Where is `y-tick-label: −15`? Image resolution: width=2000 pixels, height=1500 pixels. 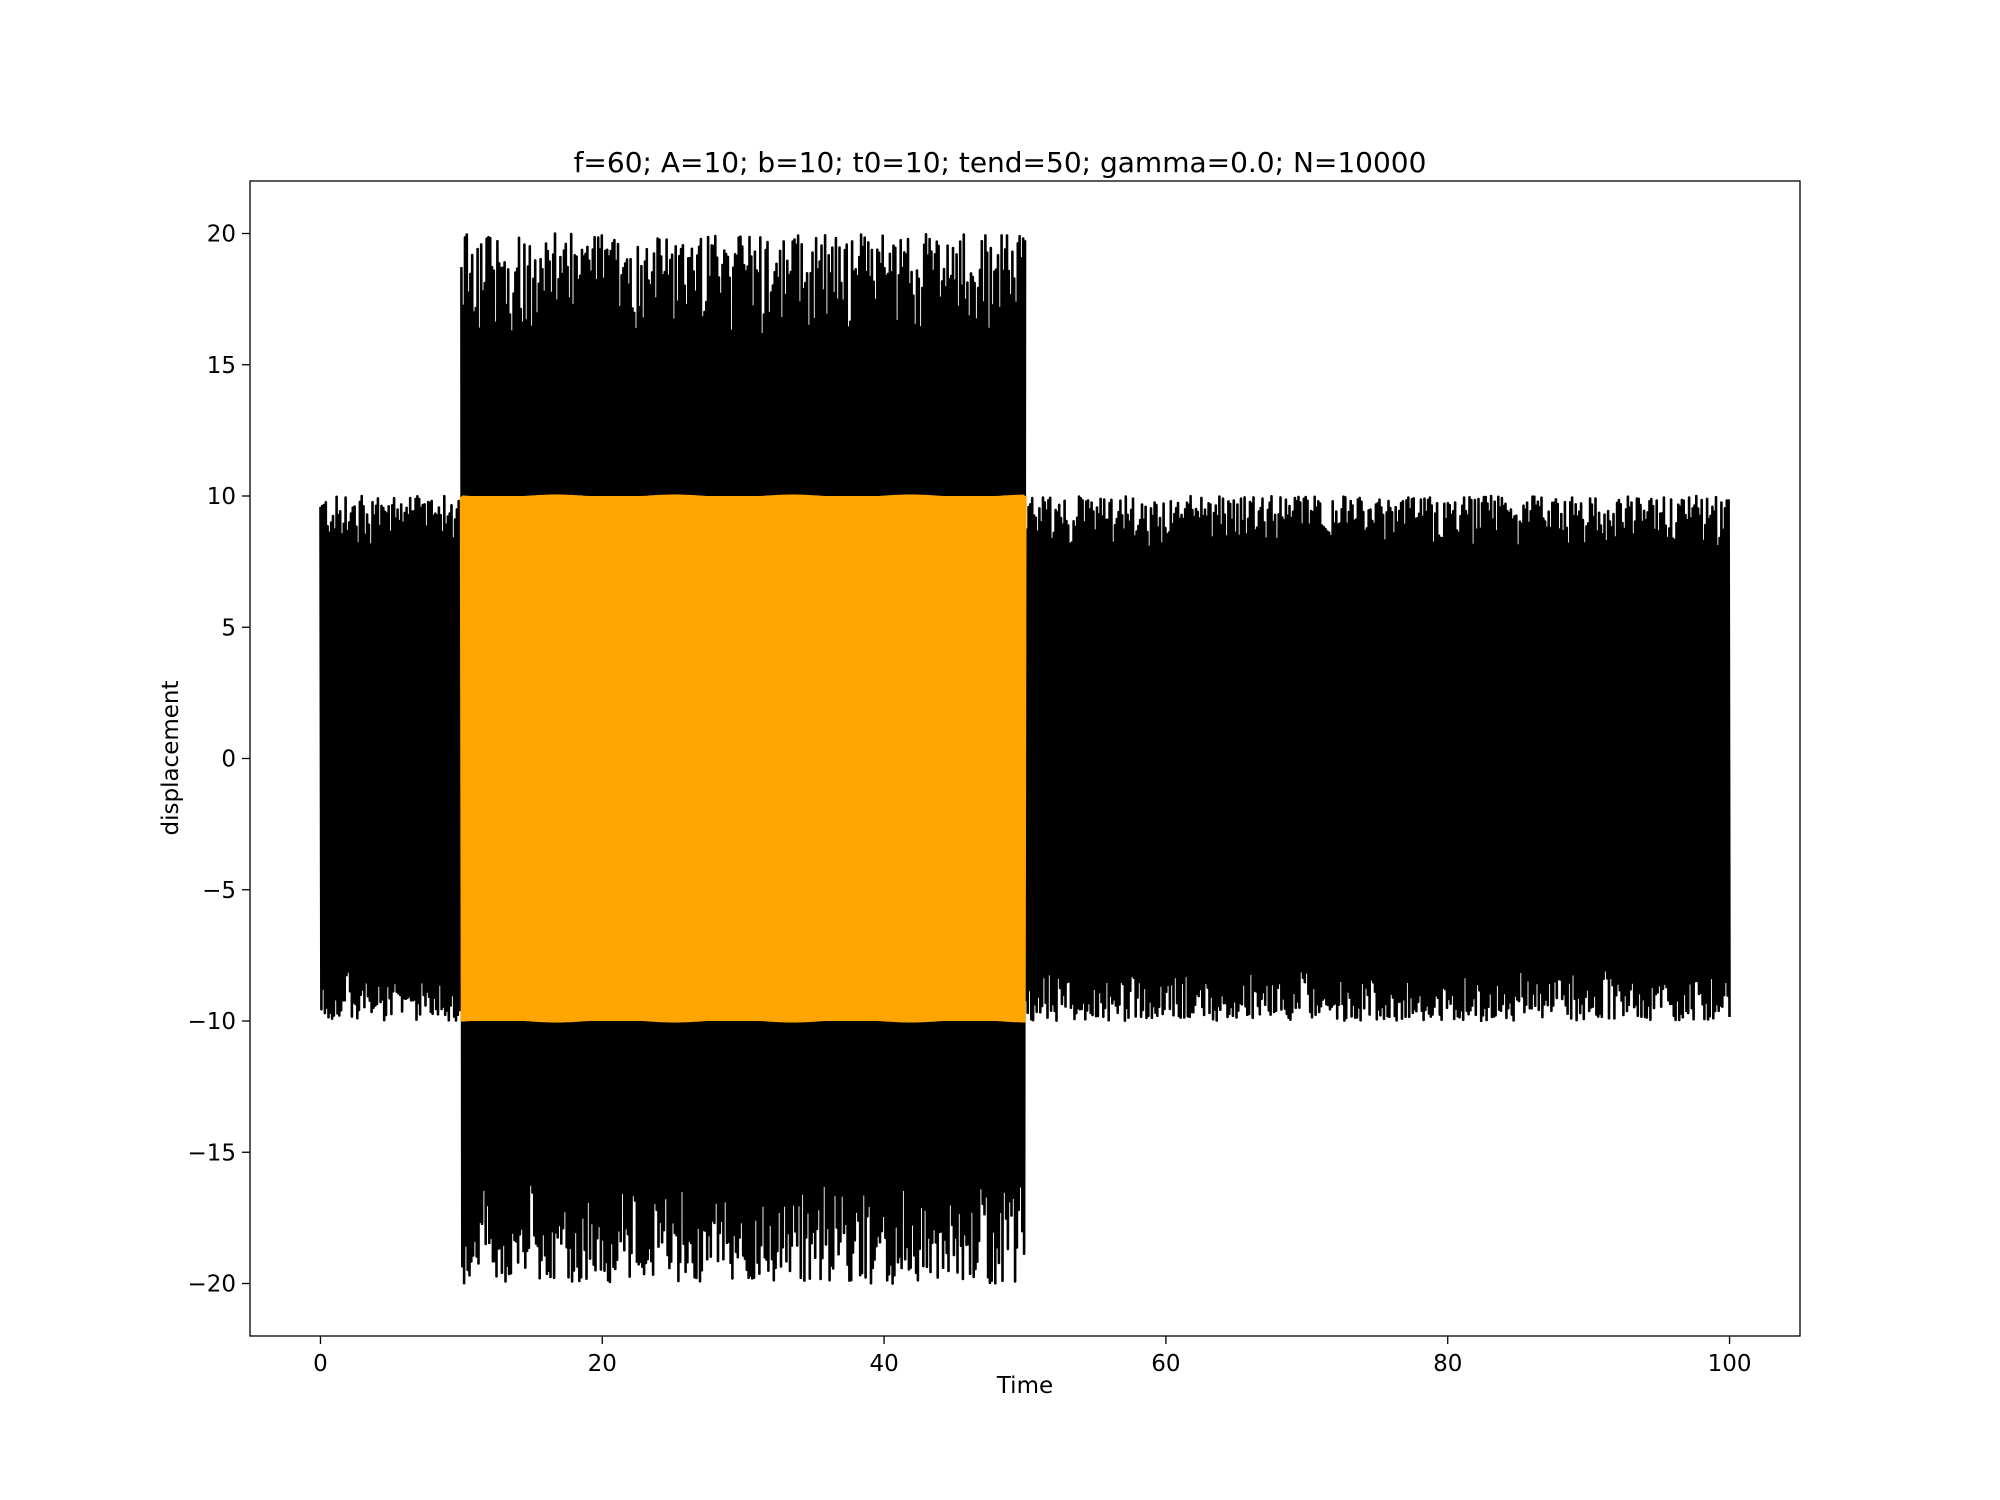
y-tick-label: −15 is located at coordinates (211, 1153).